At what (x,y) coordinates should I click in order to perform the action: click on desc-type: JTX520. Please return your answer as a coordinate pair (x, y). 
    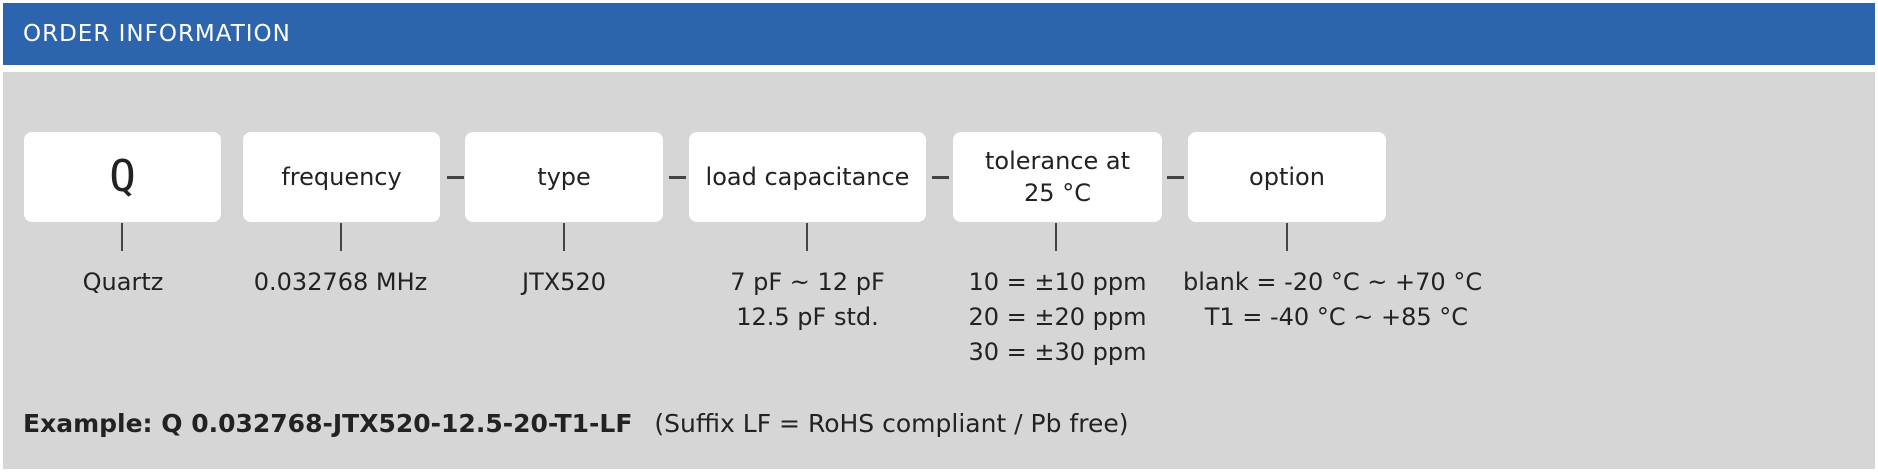
    Looking at the image, I should click on (564, 282).